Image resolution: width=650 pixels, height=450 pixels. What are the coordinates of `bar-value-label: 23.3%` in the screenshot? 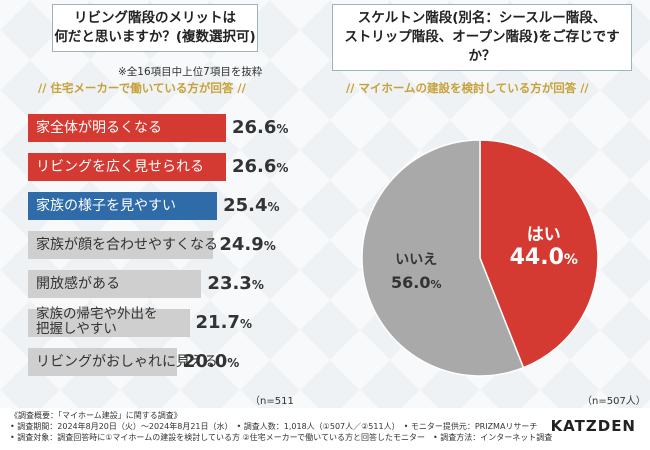 It's located at (235, 283).